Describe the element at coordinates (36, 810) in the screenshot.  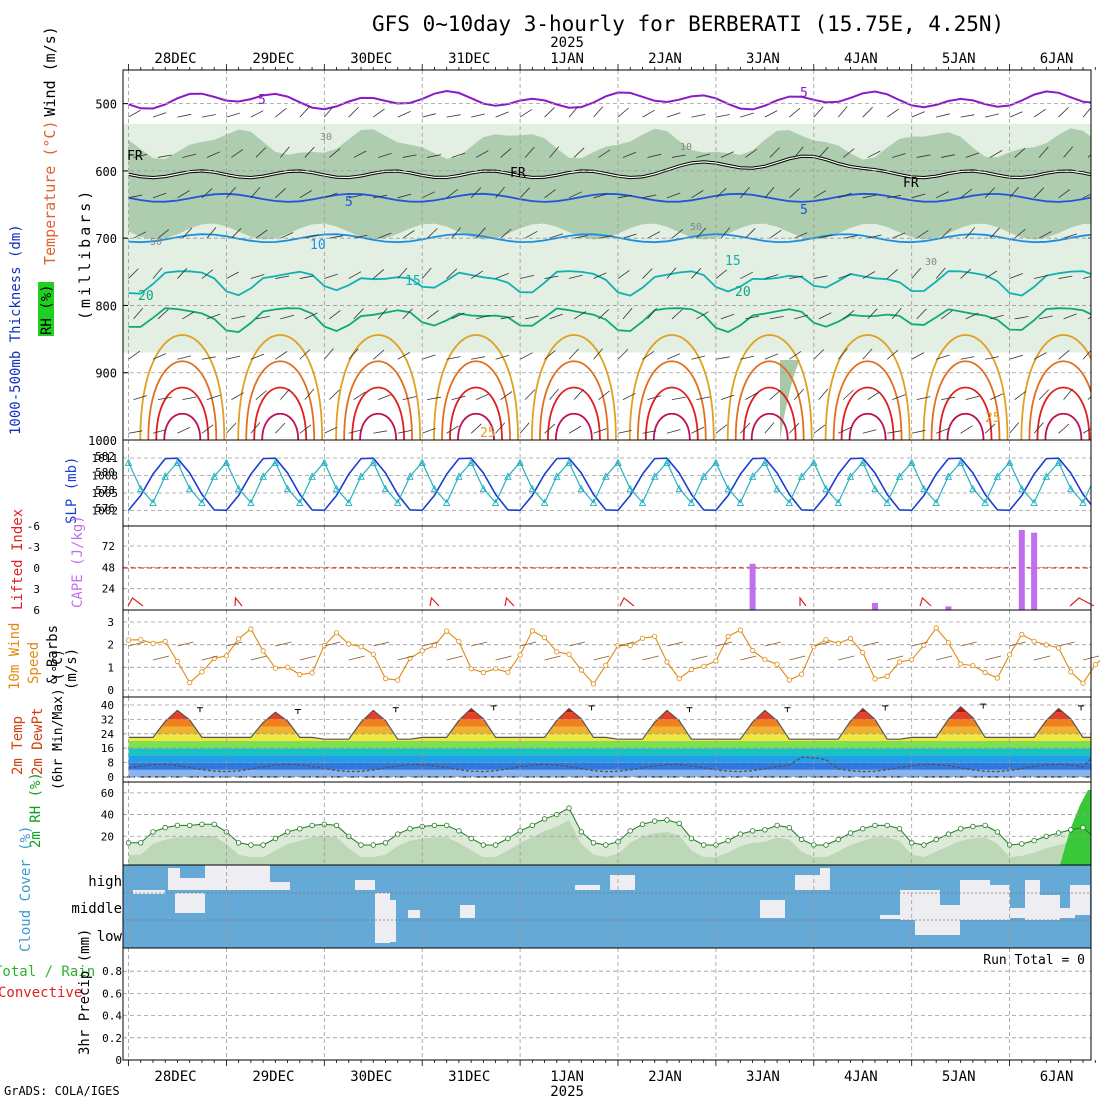
I see `rh-ylabel: 2m RH (%)` at that location.